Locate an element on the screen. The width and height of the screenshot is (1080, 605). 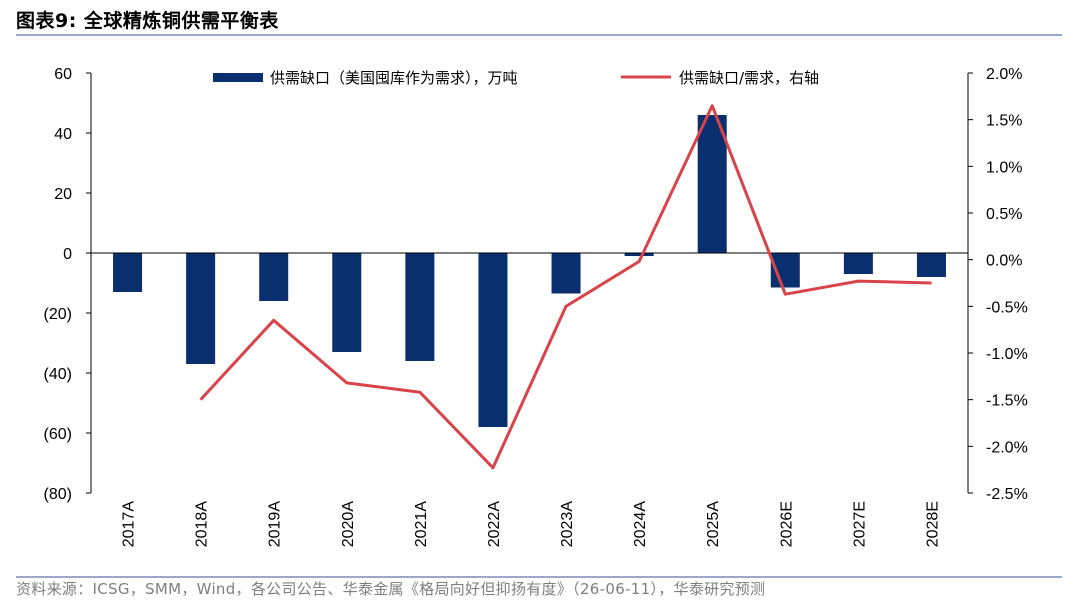
legend-line-label: 供需缺口/需求，右轴 is located at coordinates (749, 78).